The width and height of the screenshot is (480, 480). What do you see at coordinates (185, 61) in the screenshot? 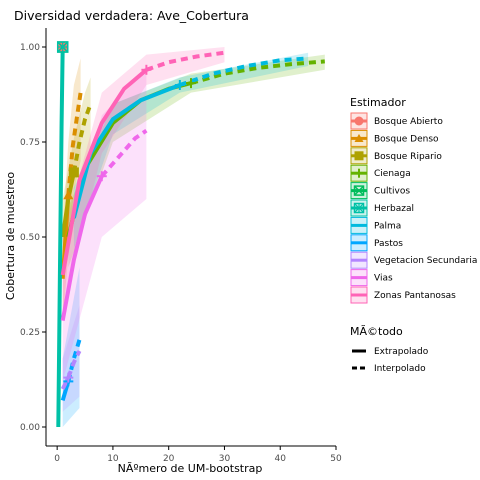
I see `extrapolated-line-zonas-pantanosas` at bounding box center [185, 61].